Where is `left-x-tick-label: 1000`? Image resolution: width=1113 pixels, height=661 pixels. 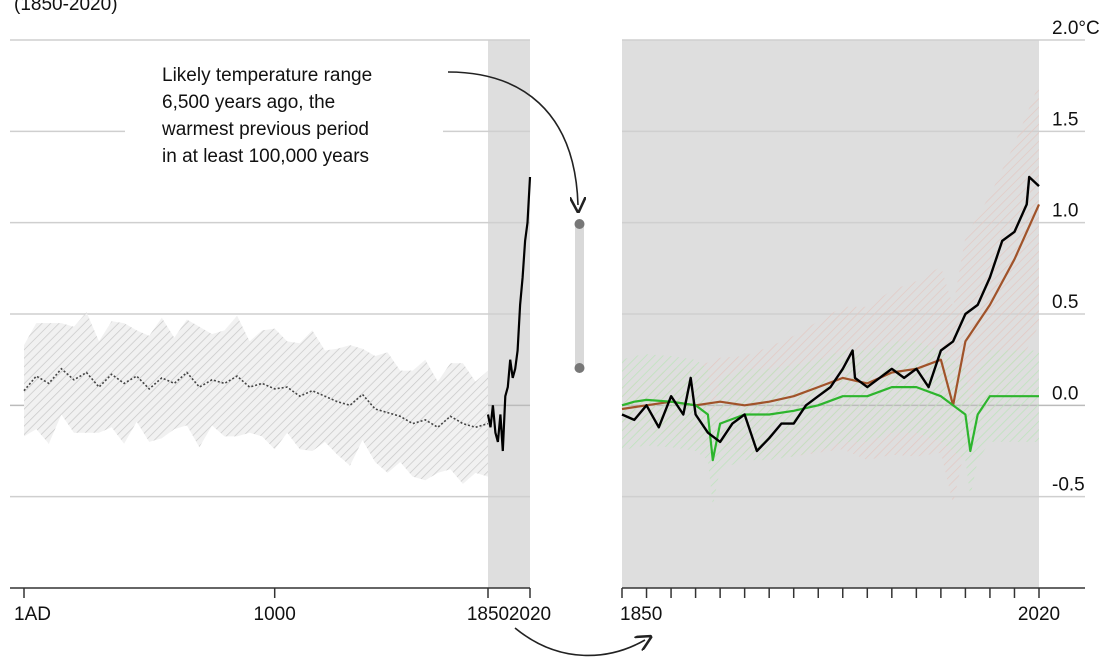 left-x-tick-label: 1000 is located at coordinates (275, 614).